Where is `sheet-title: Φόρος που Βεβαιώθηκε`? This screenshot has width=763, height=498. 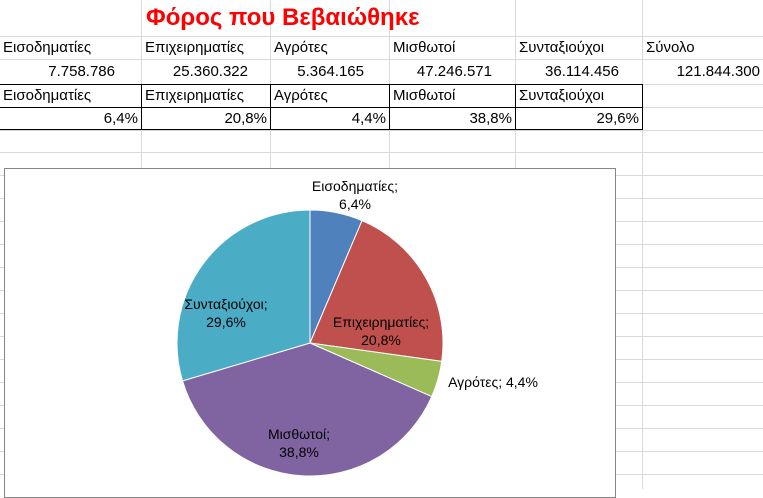 sheet-title: Φόρος που Βεβαιώθηκε is located at coordinates (283, 17).